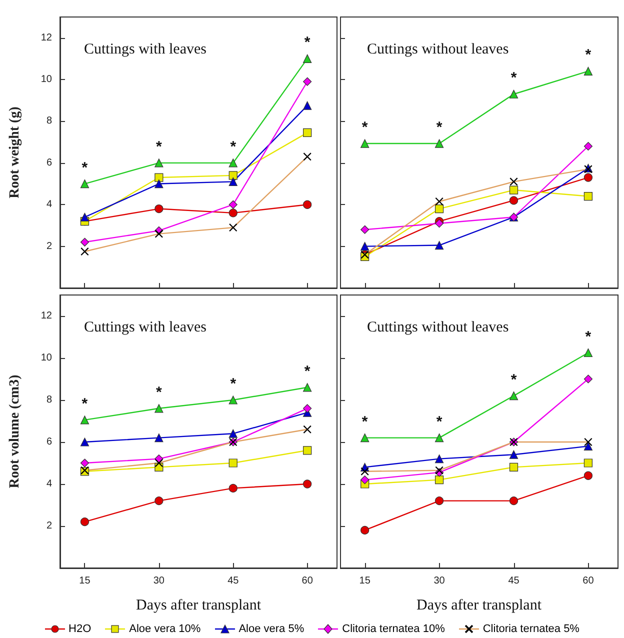 This screenshot has width=624, height=638. What do you see at coordinates (49, 121) in the screenshot?
I see `y-tick-label: 8` at bounding box center [49, 121].